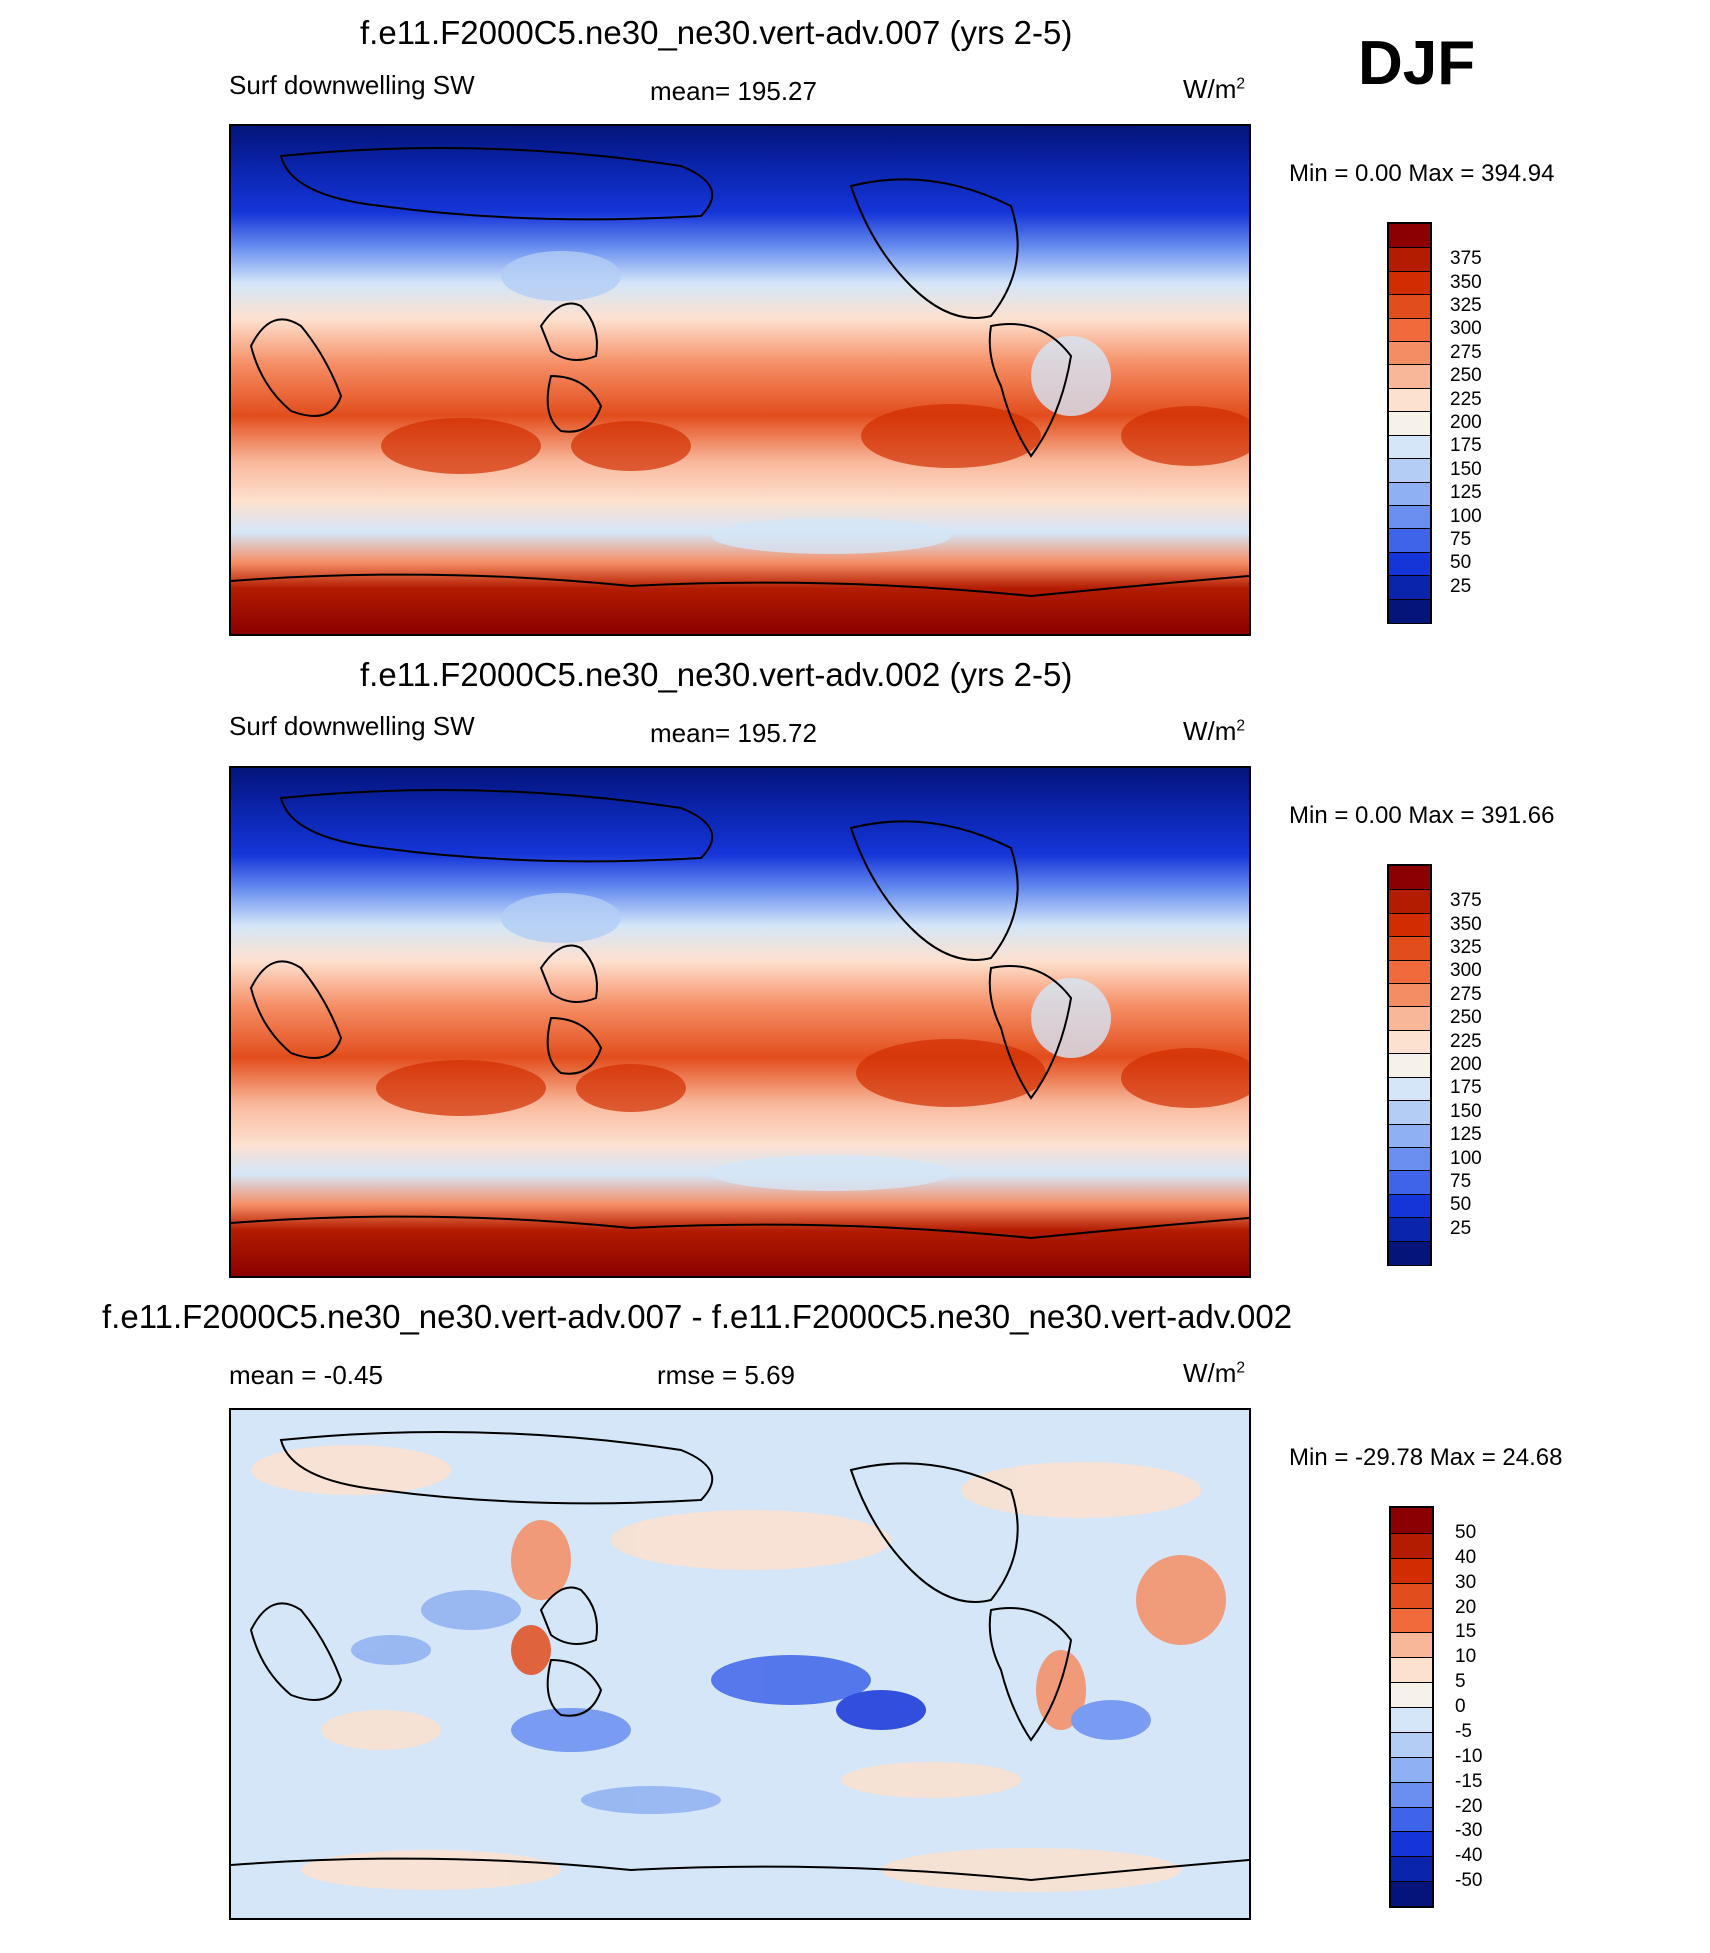 This screenshot has width=1710, height=1953. I want to click on panel1-units: W/m2, so click(1214, 89).